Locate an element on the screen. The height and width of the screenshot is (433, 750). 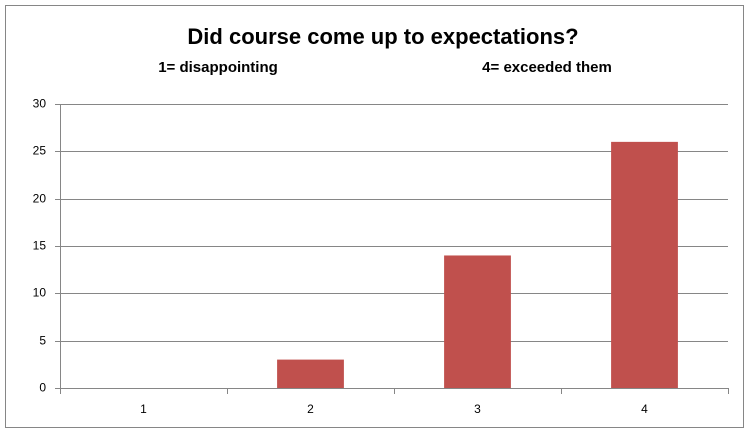
y-tick-label: 25 is located at coordinates (40, 151).